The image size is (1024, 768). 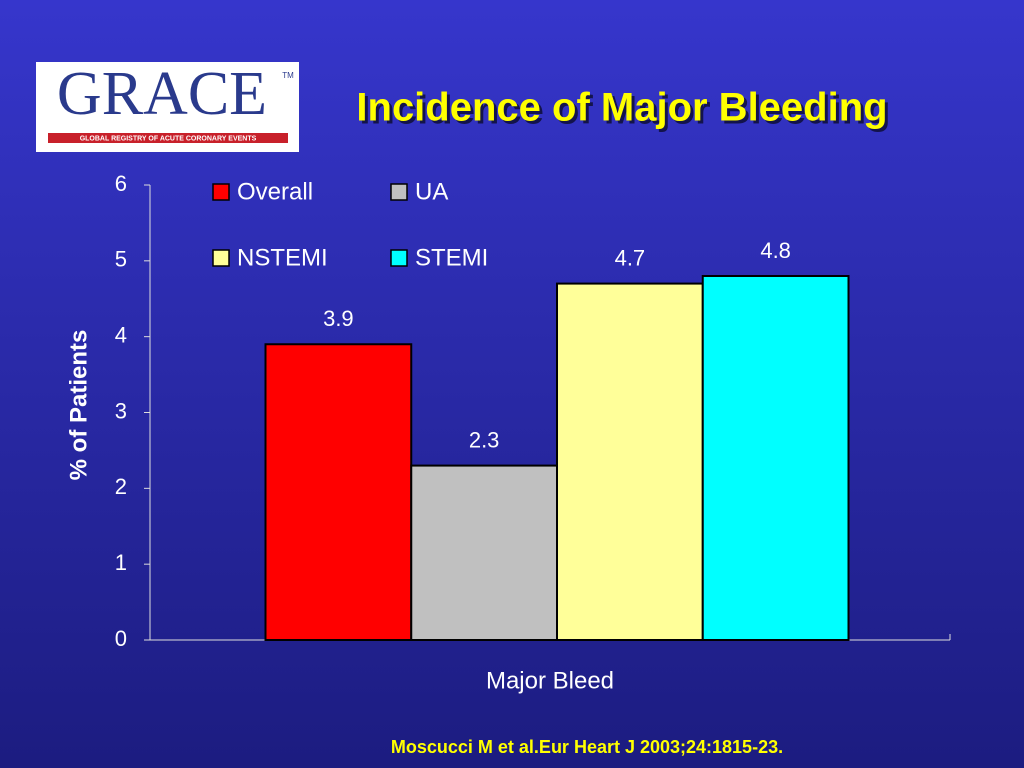 What do you see at coordinates (288, 75) in the screenshot?
I see `logo-trademark: TM` at bounding box center [288, 75].